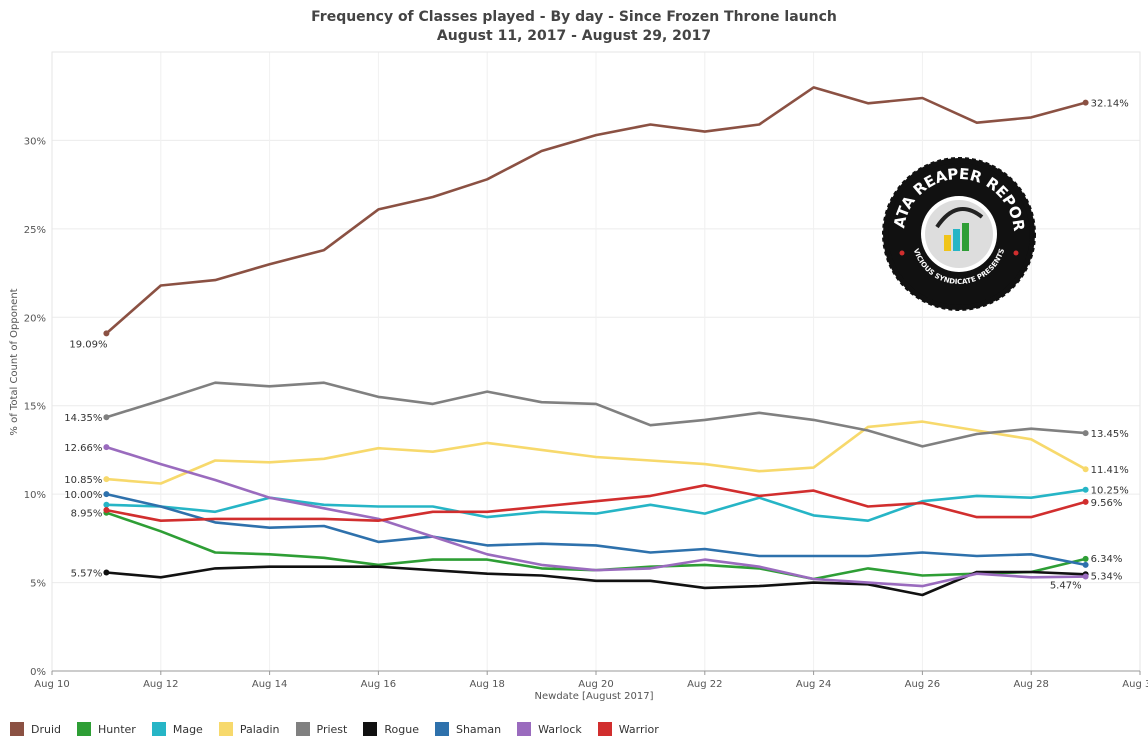 This screenshot has height=746, width=1148. I want to click on series-line-warrior, so click(596, 503).